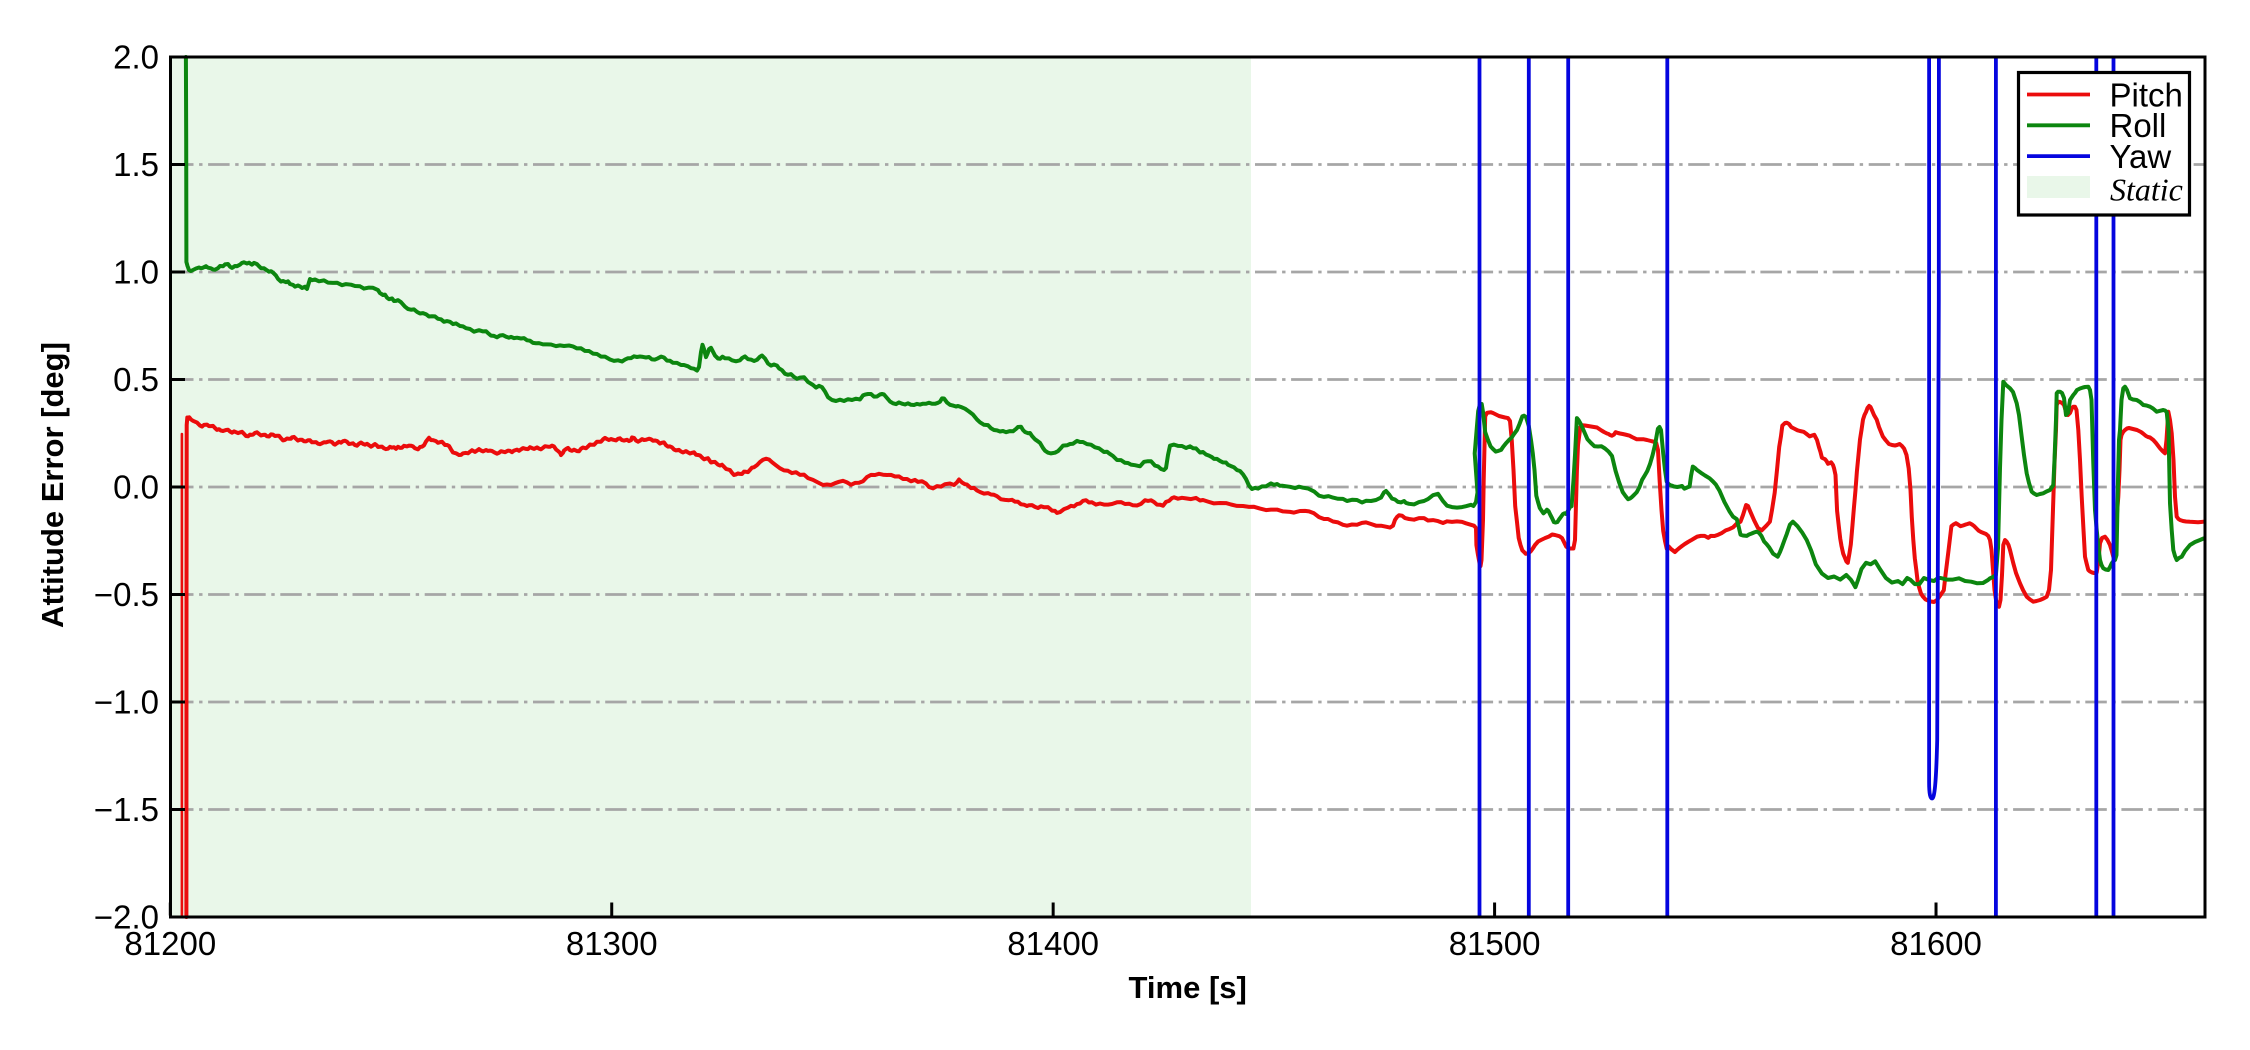  I want to click on svg-text: 1.5, so click(136, 164).